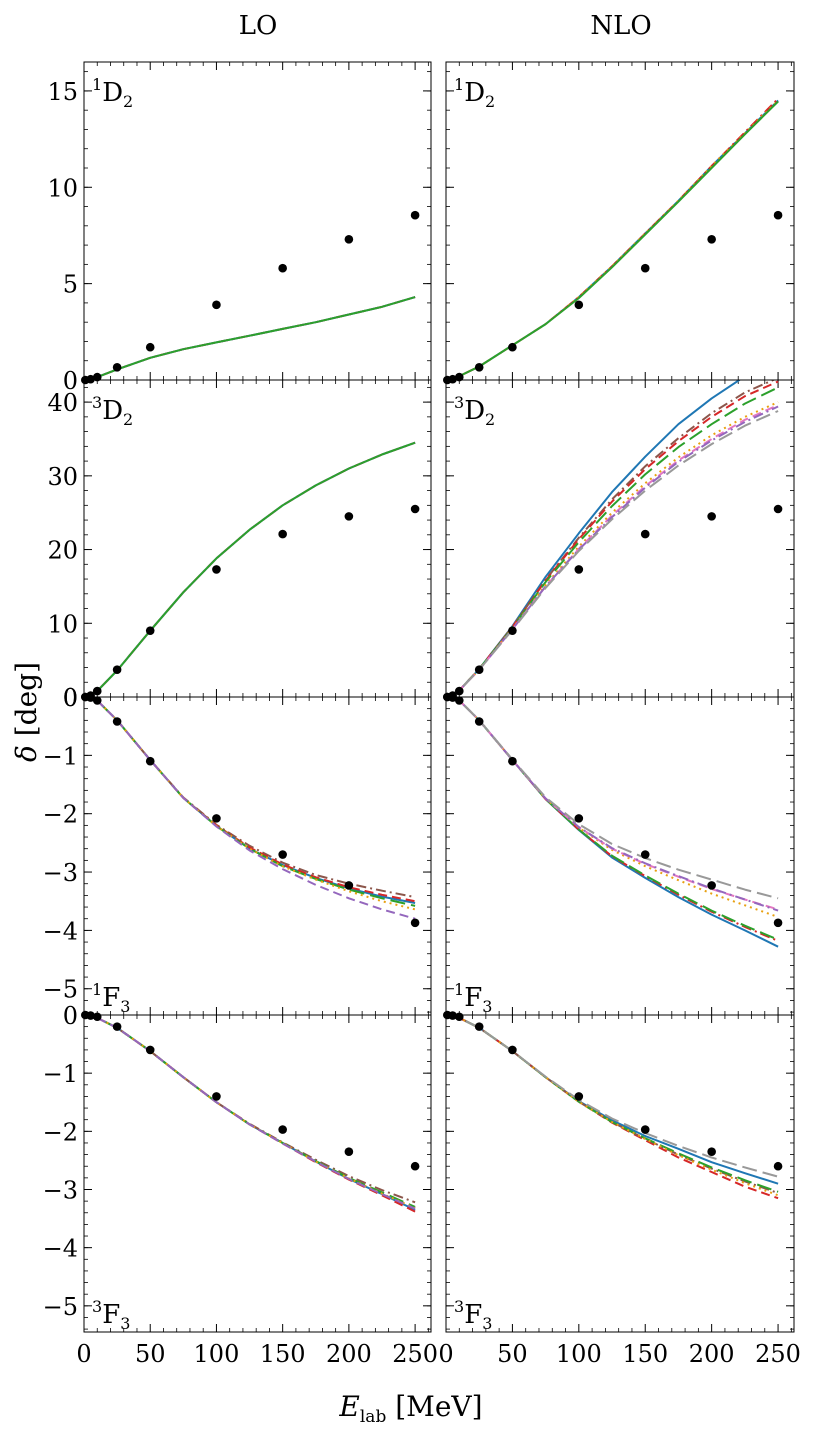 The height and width of the screenshot is (1430, 822). I want to click on x-tick-label: 250, so click(778, 1354).